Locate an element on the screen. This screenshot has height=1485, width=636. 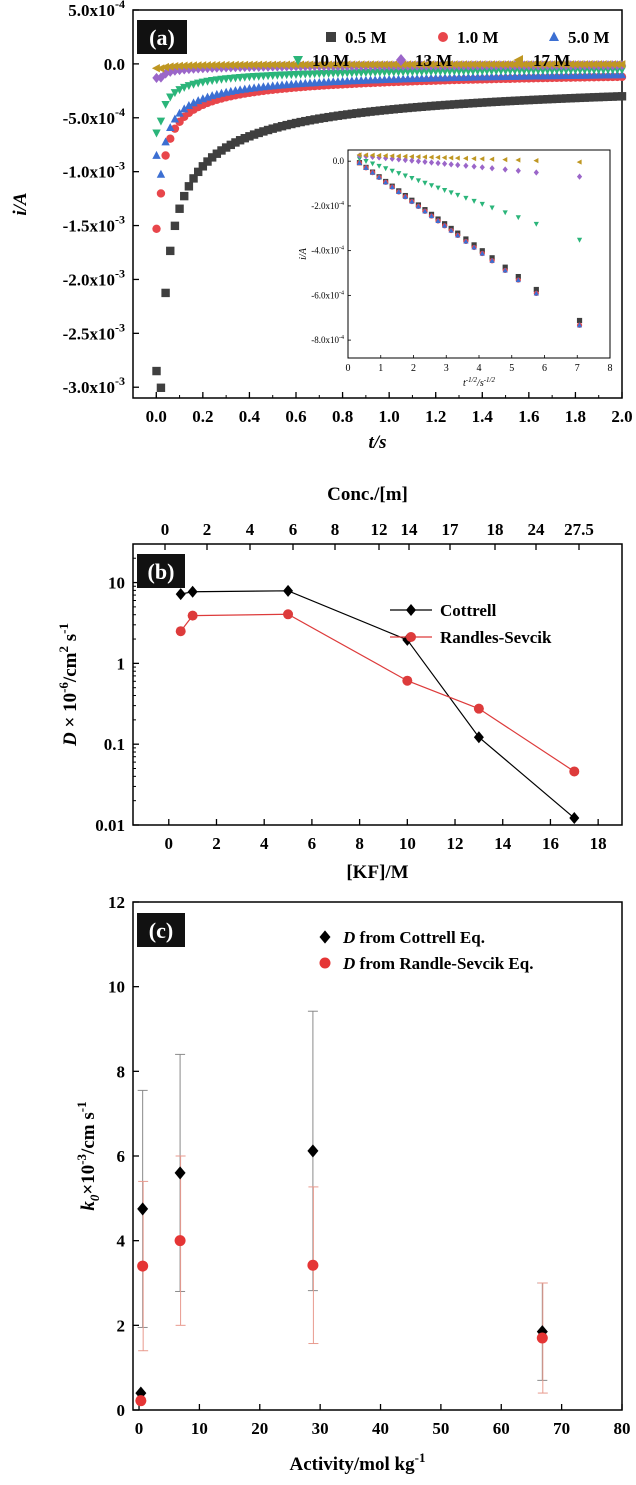
y-tick-label: -1.5x10⁻³ is located at coordinates (94, 224).